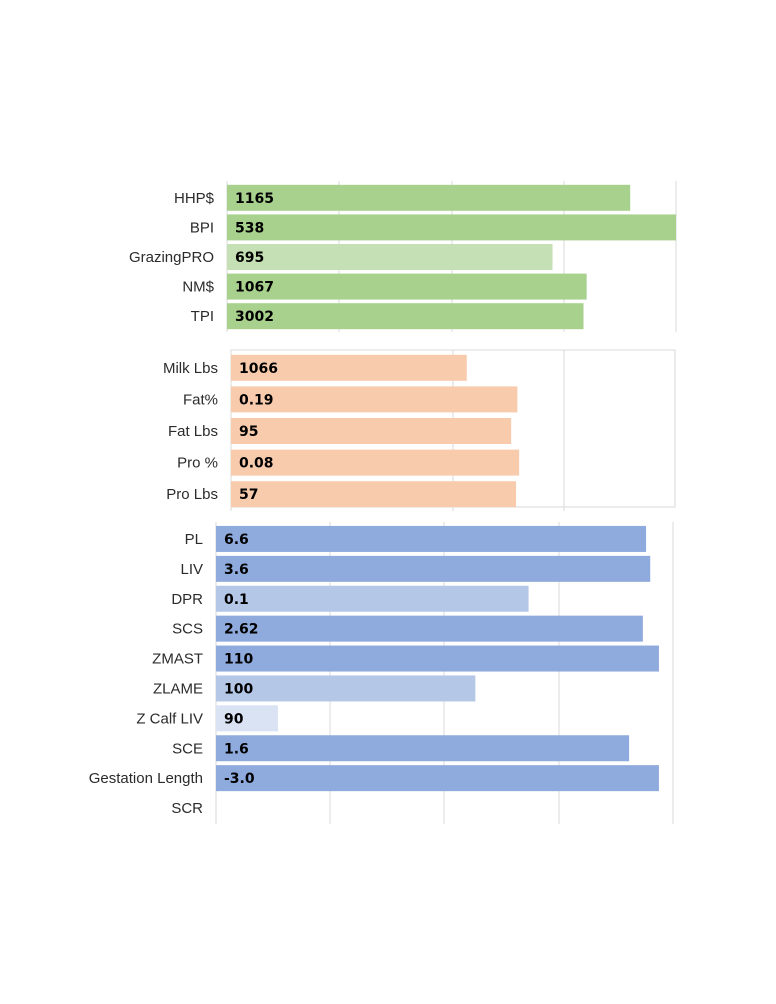 The width and height of the screenshot is (776, 1004). Describe the element at coordinates (171, 257) in the screenshot. I see `category-label: GrazingPRO` at that location.